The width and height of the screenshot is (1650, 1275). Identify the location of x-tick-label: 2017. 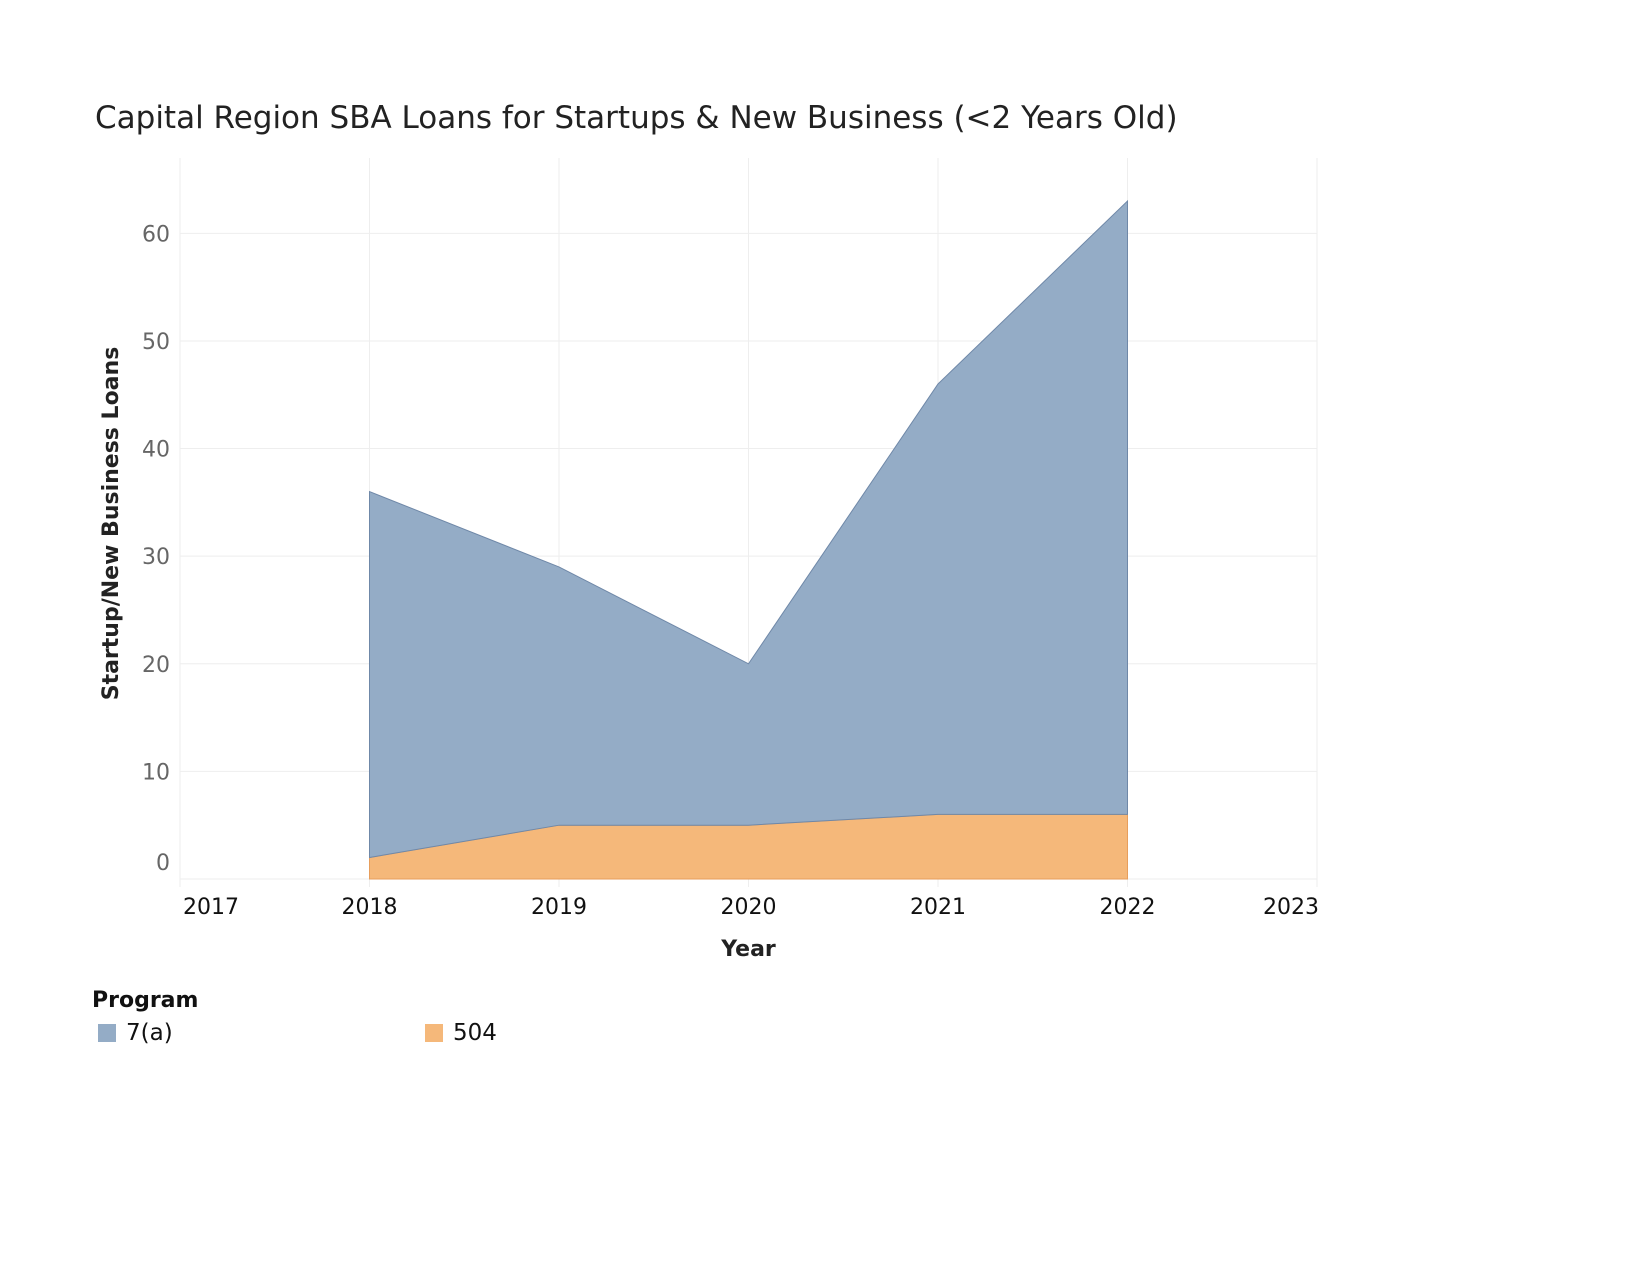
(211, 907).